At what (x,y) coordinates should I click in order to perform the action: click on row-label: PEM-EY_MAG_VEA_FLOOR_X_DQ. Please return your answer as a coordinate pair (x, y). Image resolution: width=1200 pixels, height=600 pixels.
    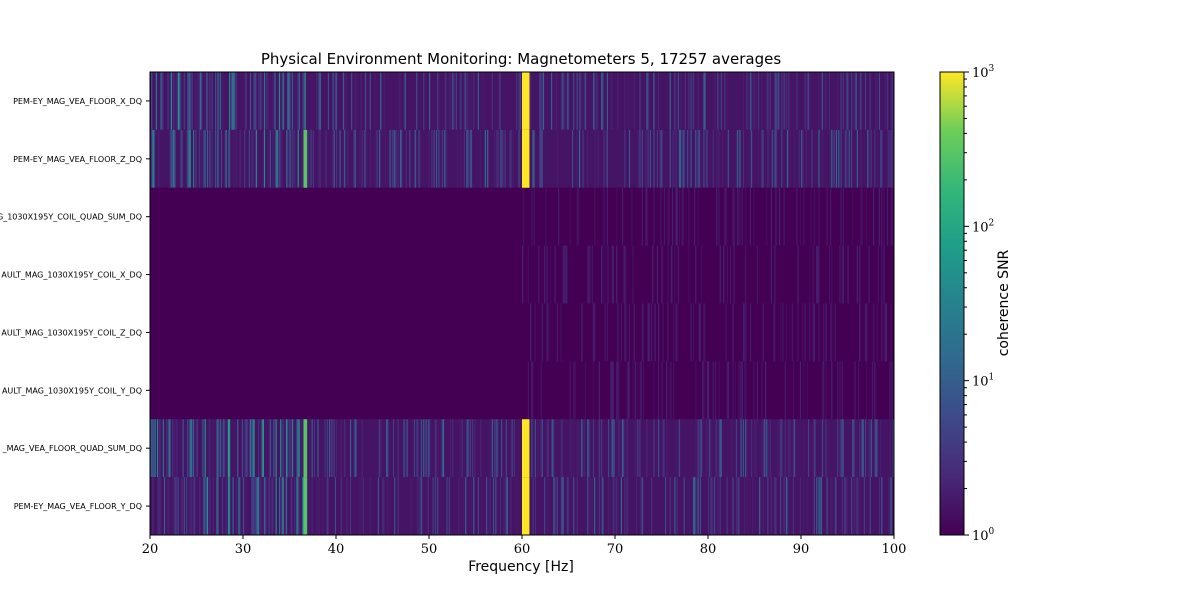
    Looking at the image, I should click on (77, 101).